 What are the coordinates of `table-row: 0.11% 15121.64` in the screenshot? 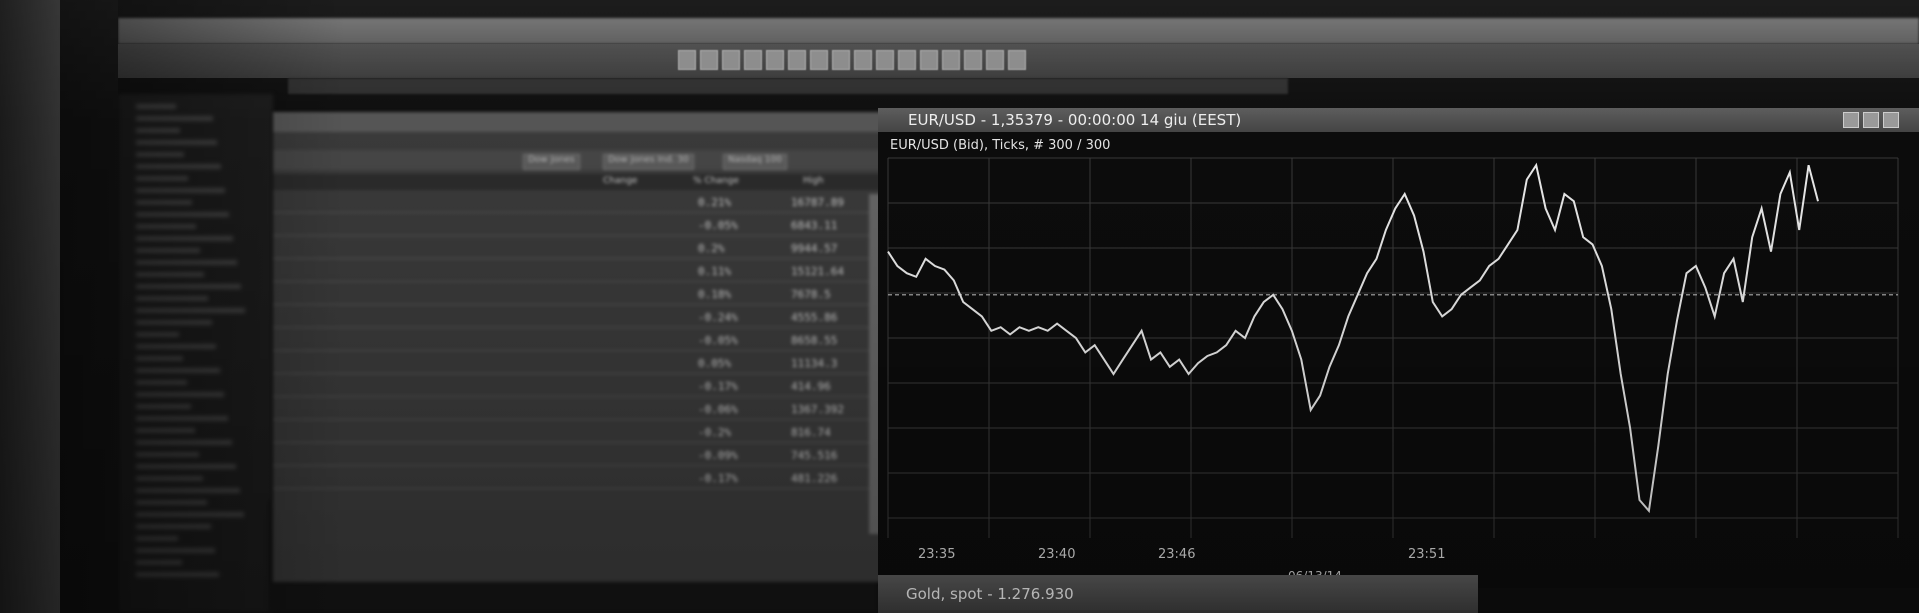 It's located at (583, 271).